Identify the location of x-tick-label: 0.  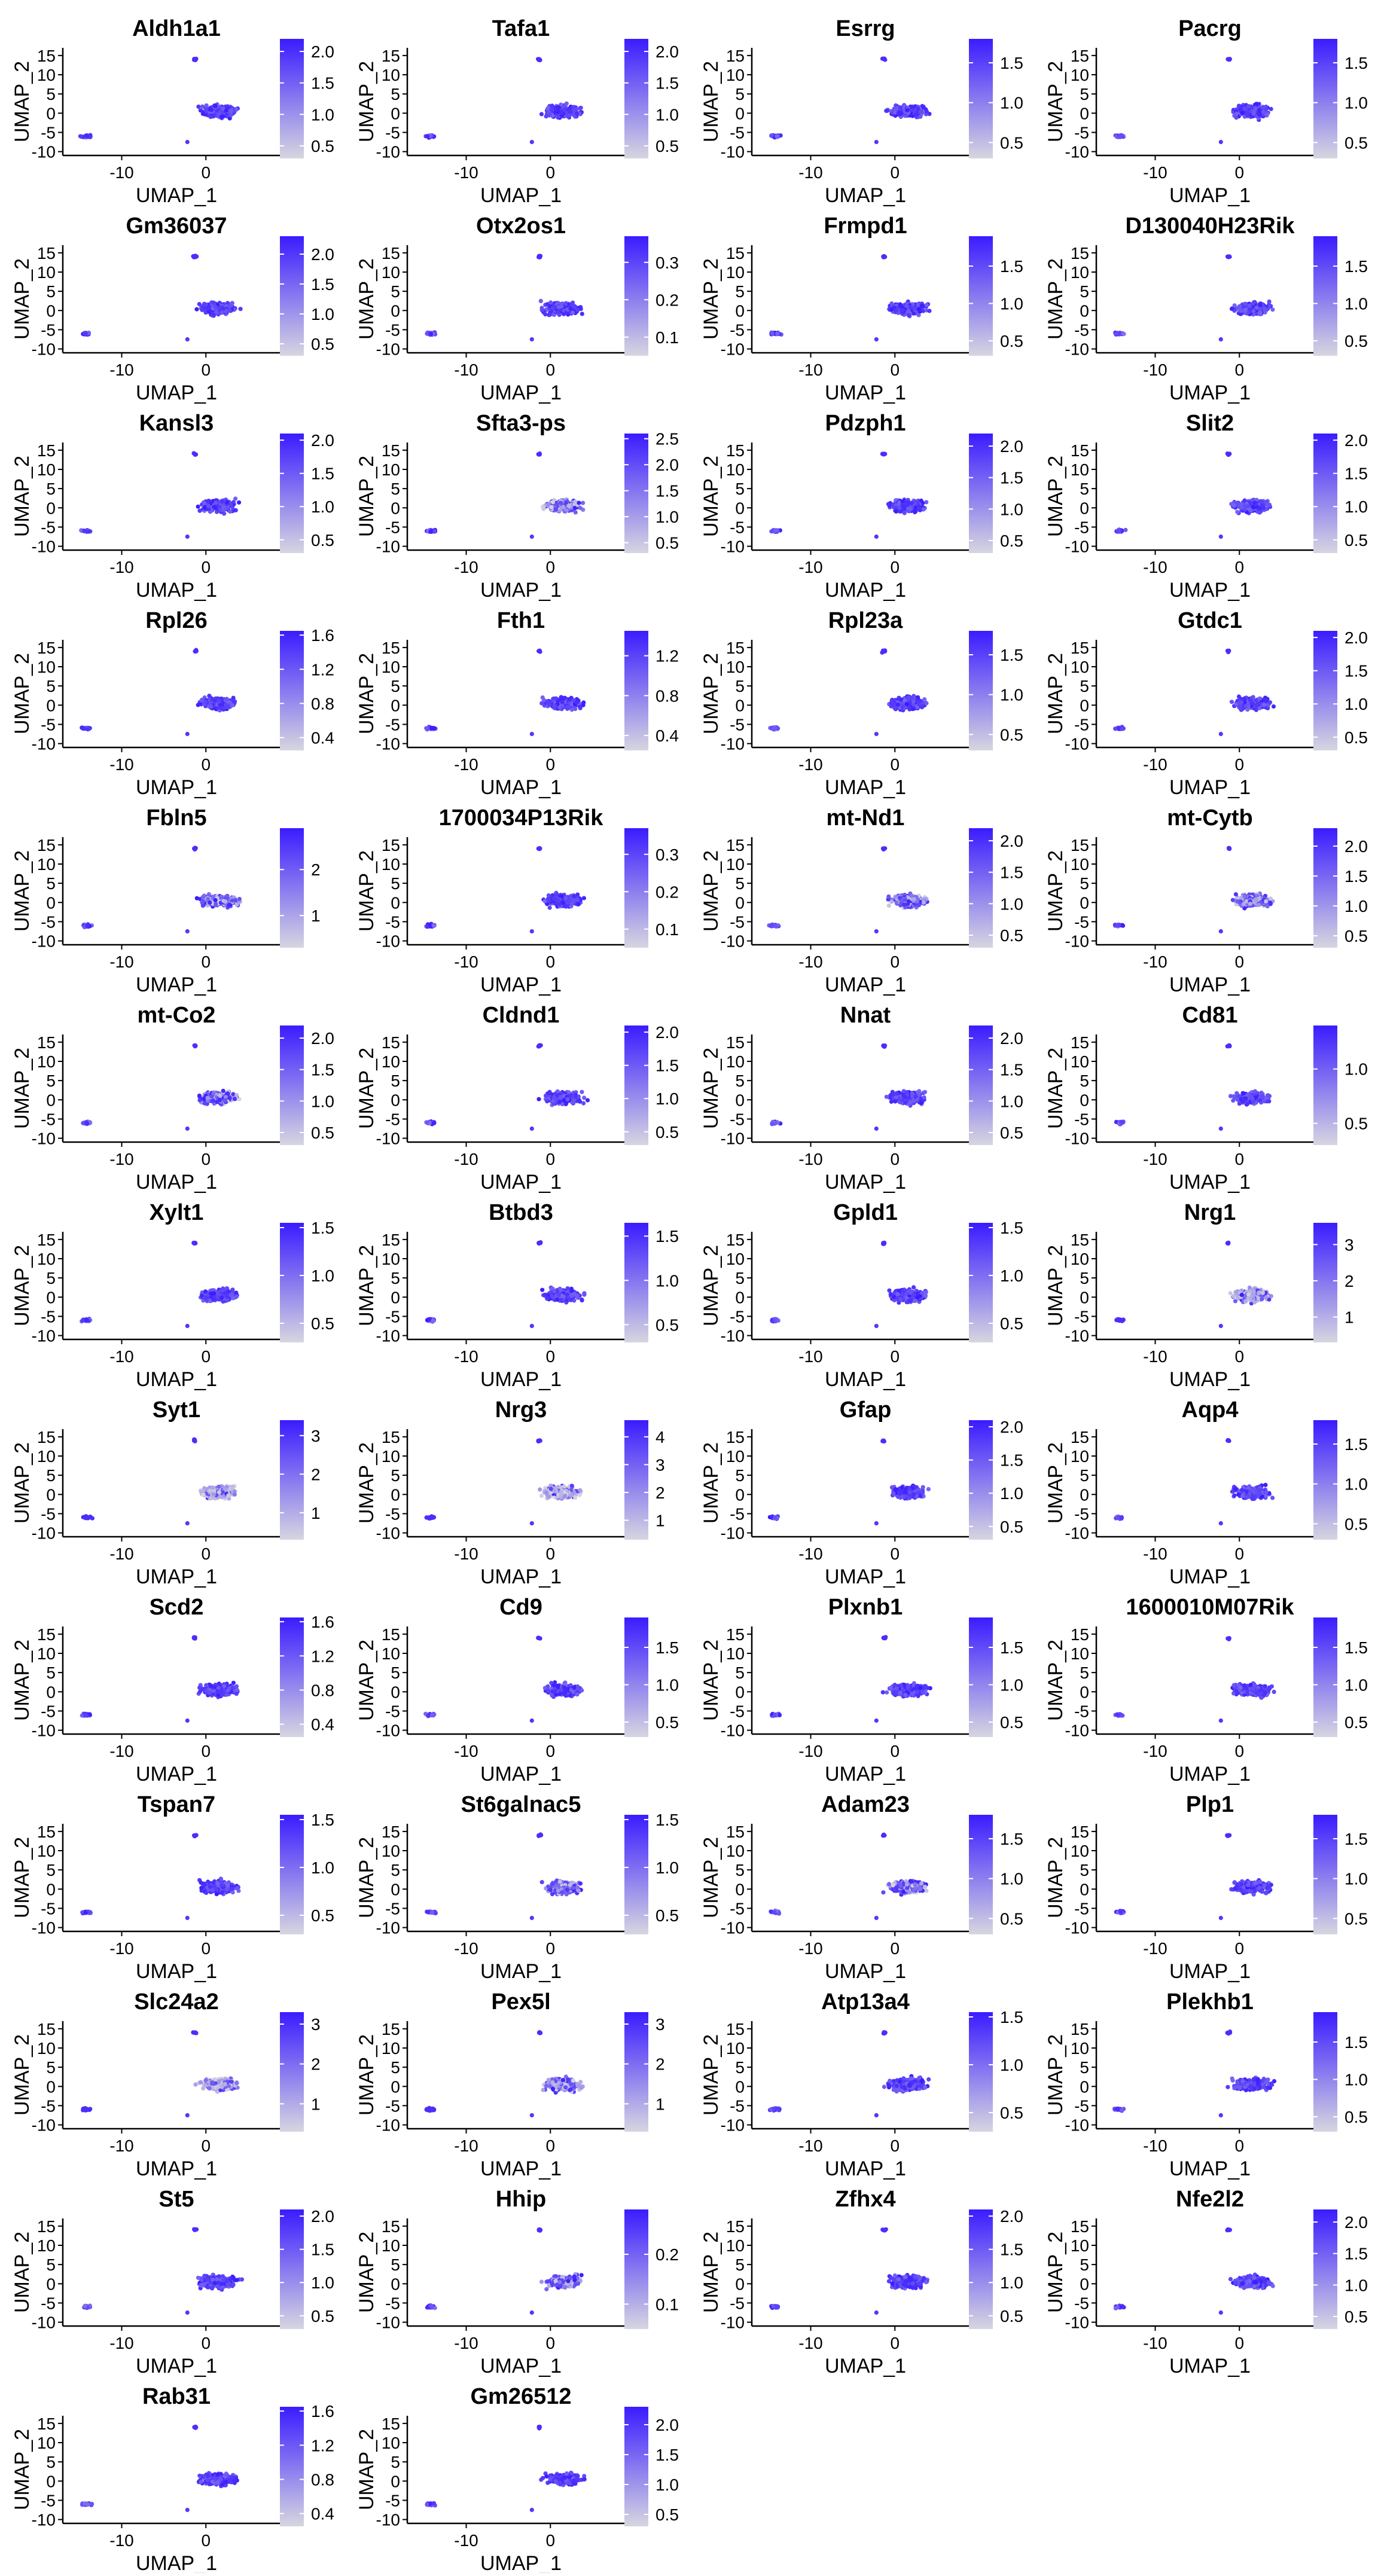
(1239, 567).